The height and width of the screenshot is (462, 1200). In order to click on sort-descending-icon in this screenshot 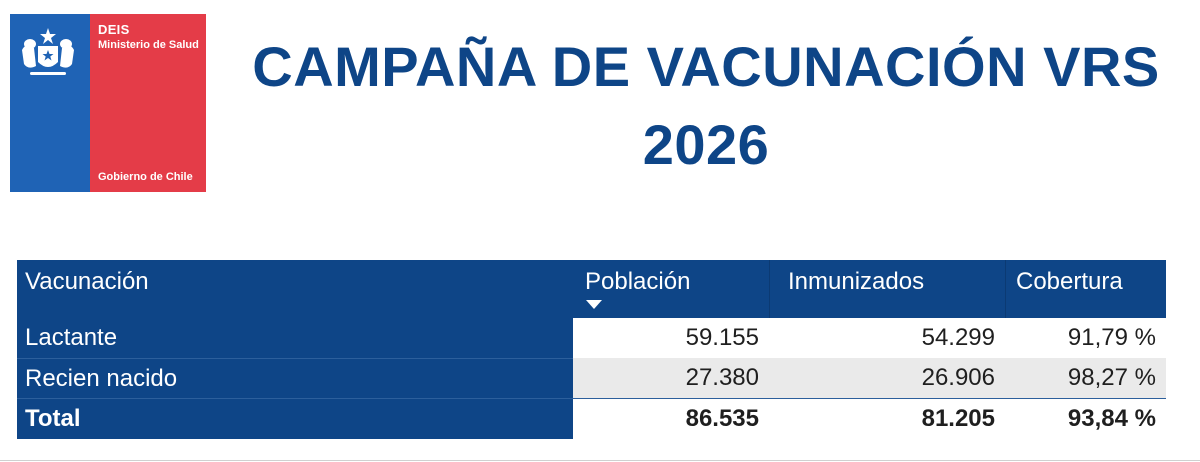, I will do `click(594, 304)`.